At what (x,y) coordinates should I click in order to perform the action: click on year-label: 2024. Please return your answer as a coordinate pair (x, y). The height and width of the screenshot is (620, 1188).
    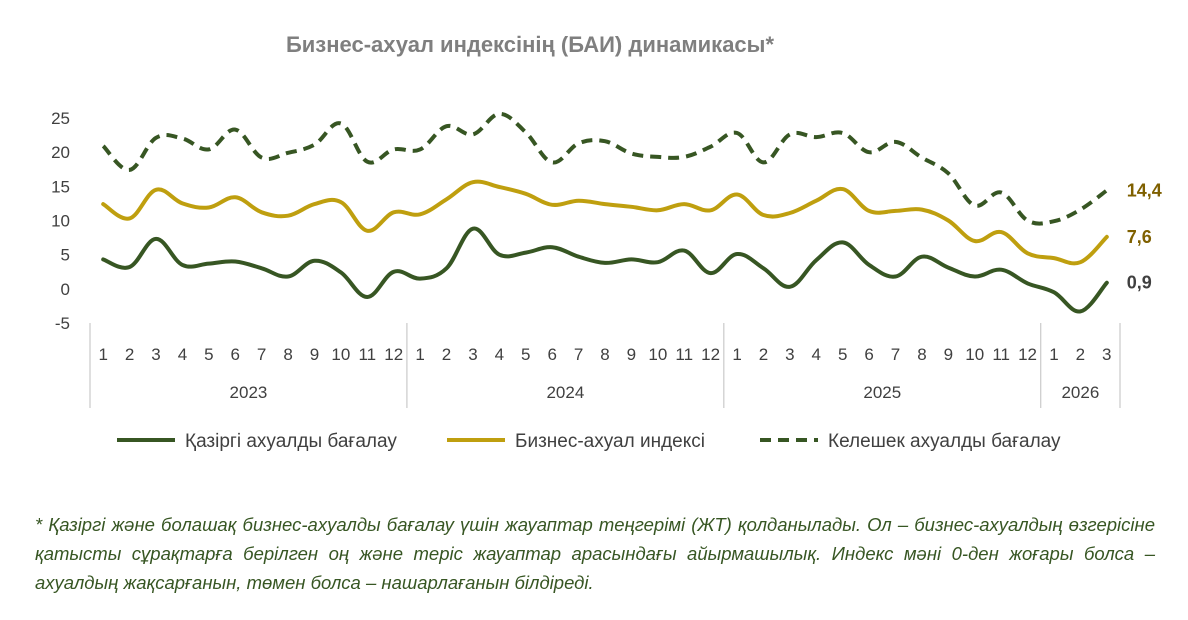
    Looking at the image, I should click on (565, 392).